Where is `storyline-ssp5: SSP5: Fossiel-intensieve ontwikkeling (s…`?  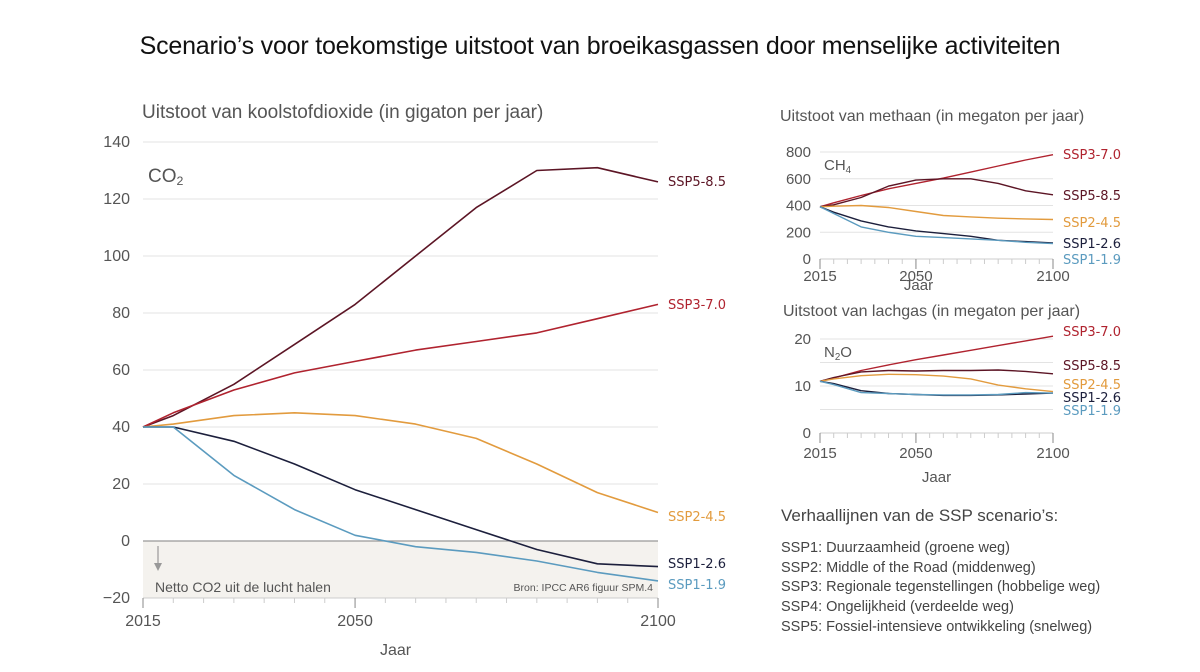
storyline-ssp5: SSP5: Fossiel-intensieve ontwikkeling (s… is located at coordinates (937, 626).